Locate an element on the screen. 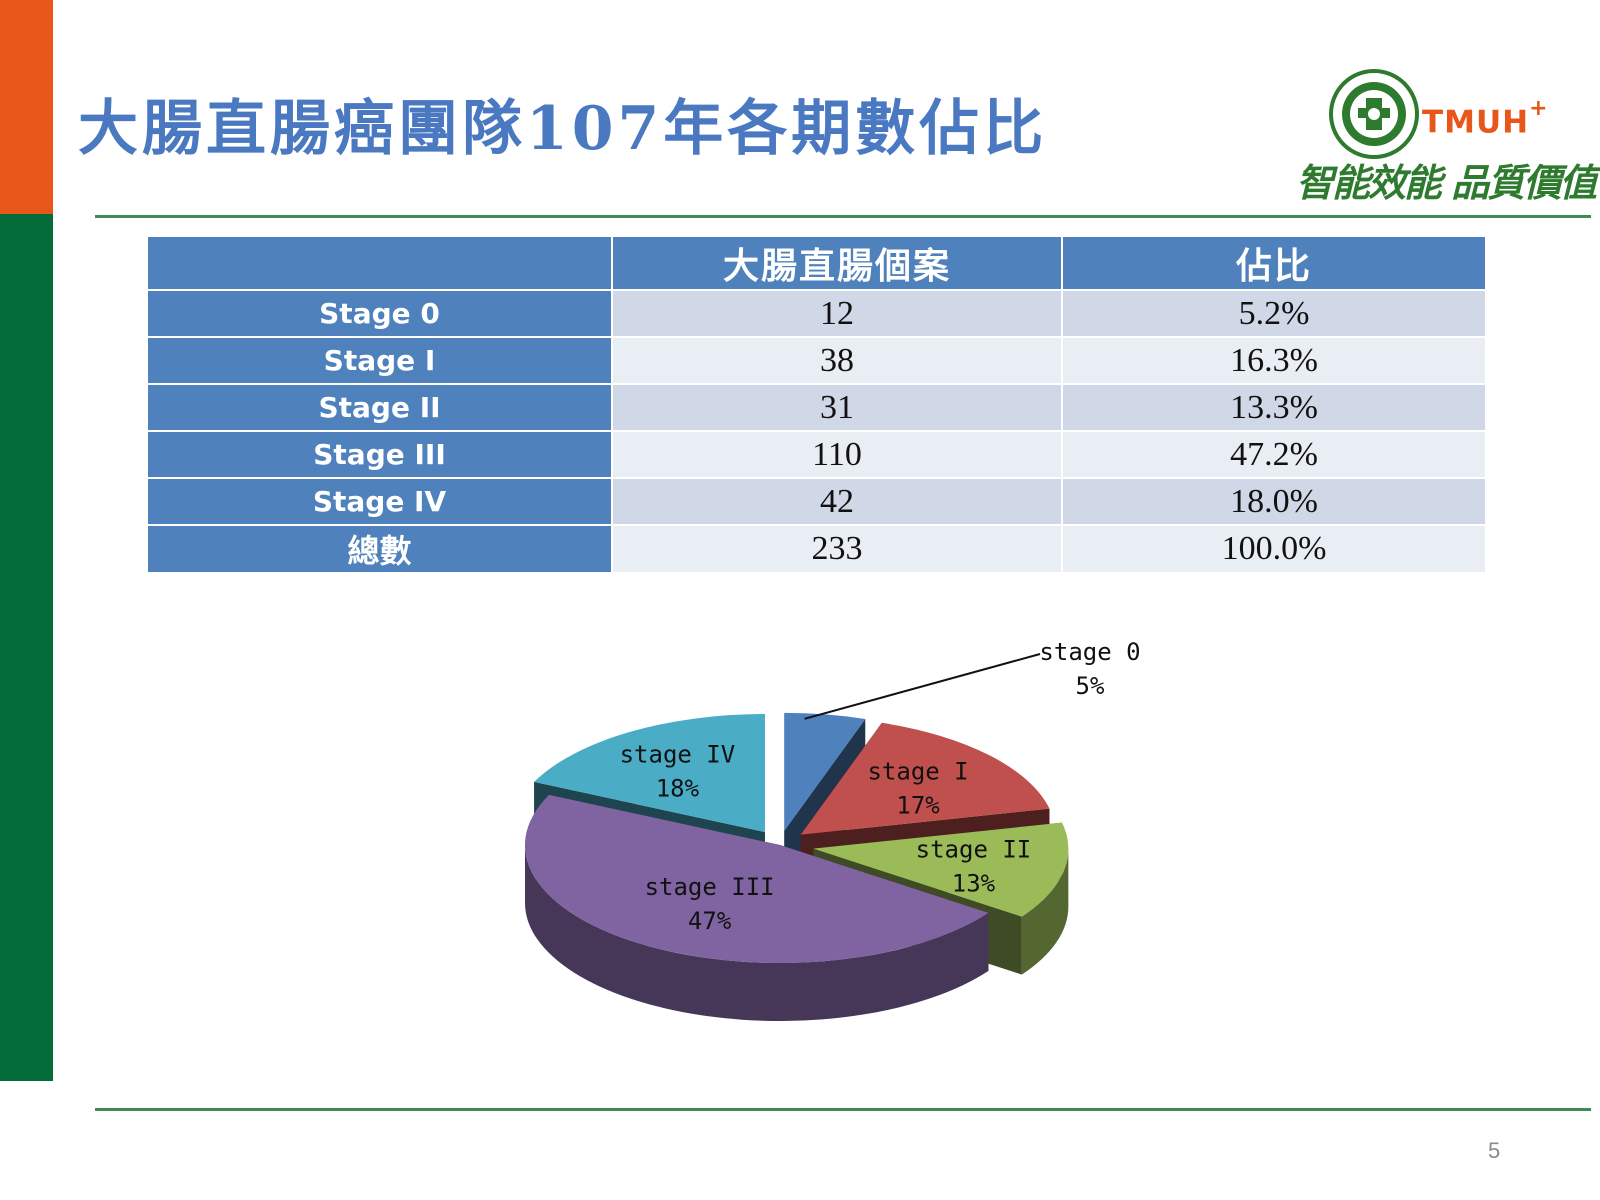  row-label: Stage III is located at coordinates (379, 454).